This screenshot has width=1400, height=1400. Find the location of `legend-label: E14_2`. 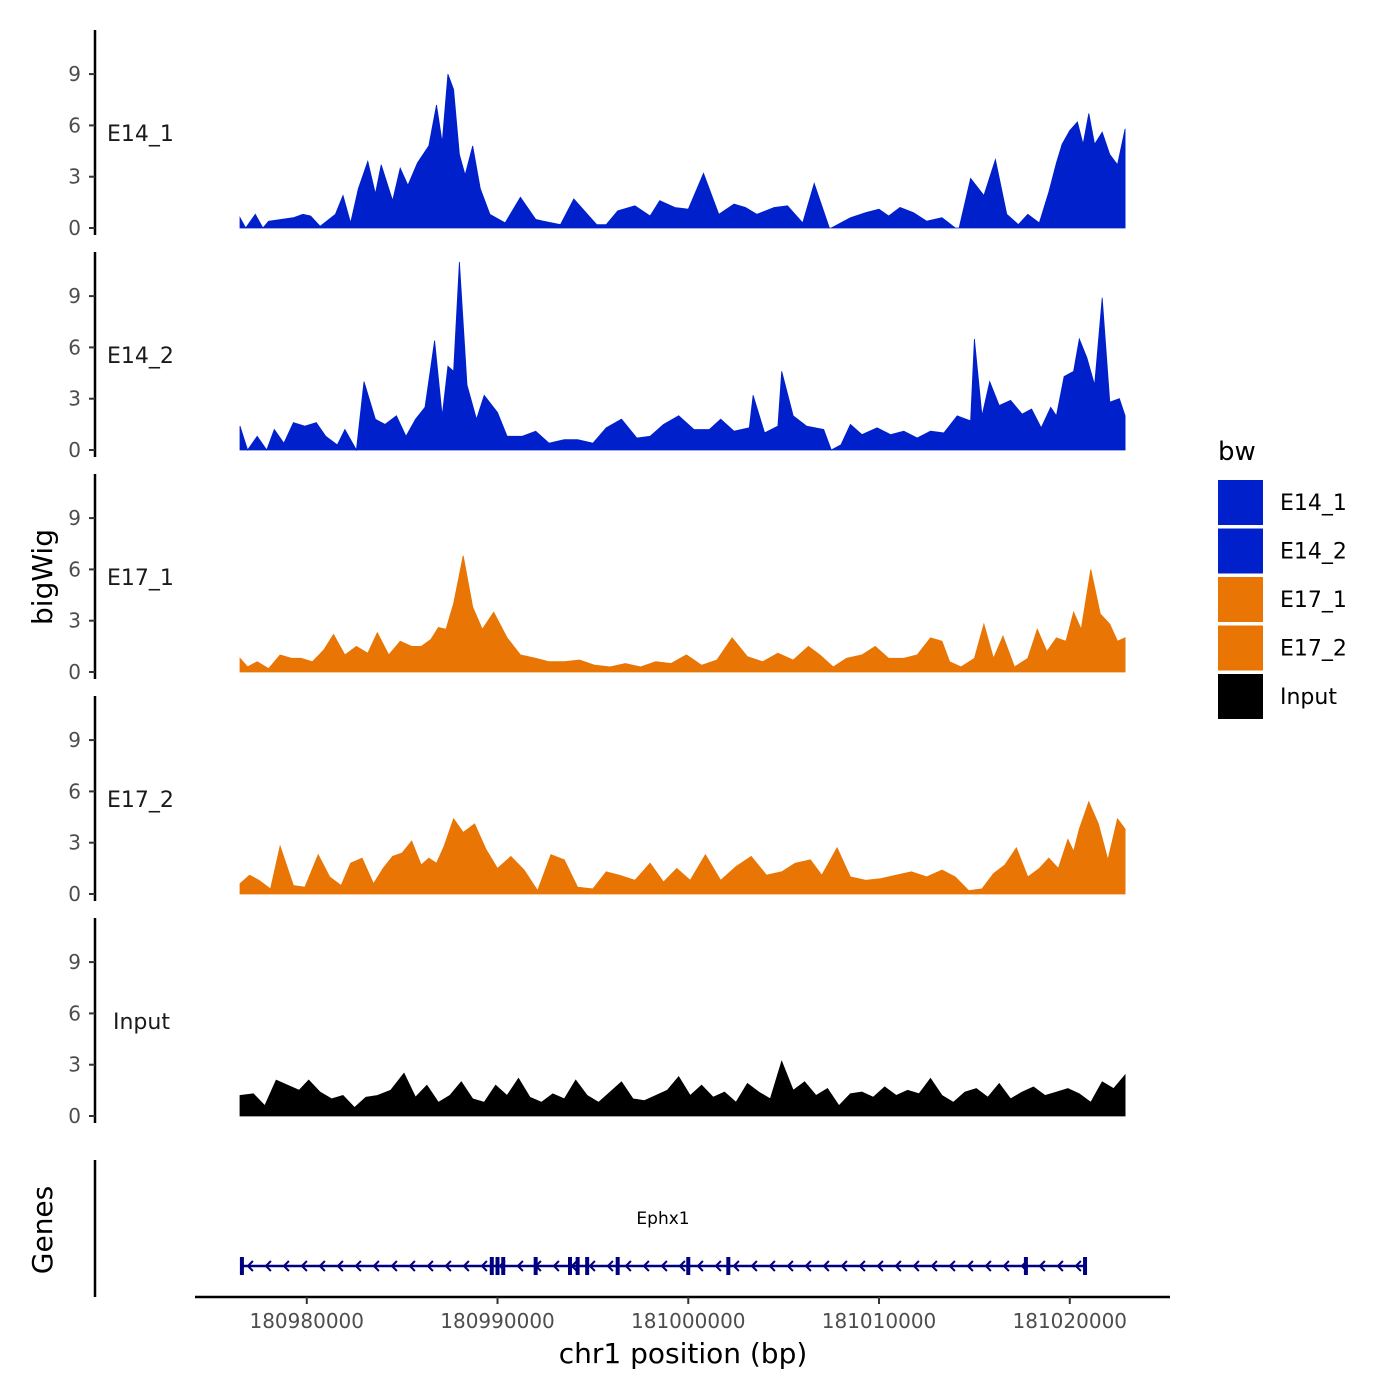

legend-label: E14_2 is located at coordinates (1313, 552).